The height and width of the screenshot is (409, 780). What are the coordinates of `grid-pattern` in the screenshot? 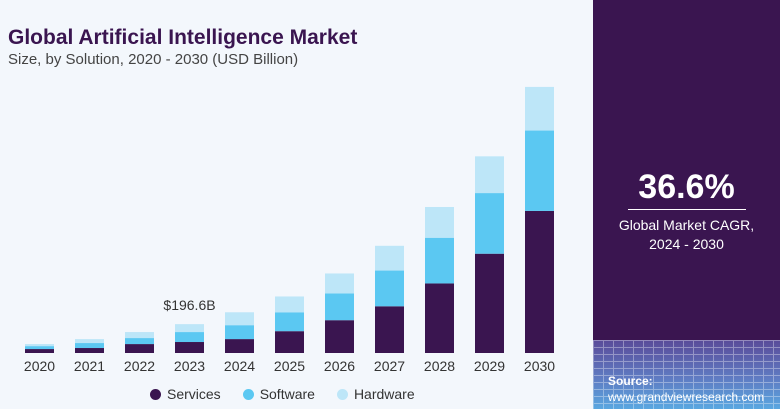 It's located at (686, 374).